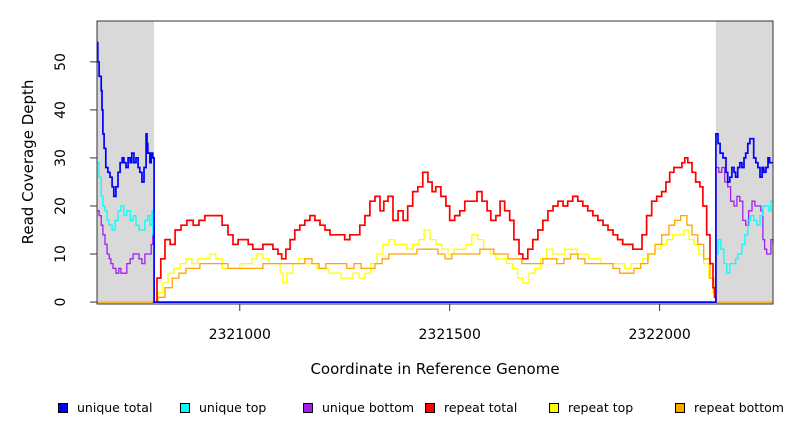 This screenshot has height=432, width=792. What do you see at coordinates (61, 206) in the screenshot?
I see `y-tick-label-20: 20` at bounding box center [61, 206].